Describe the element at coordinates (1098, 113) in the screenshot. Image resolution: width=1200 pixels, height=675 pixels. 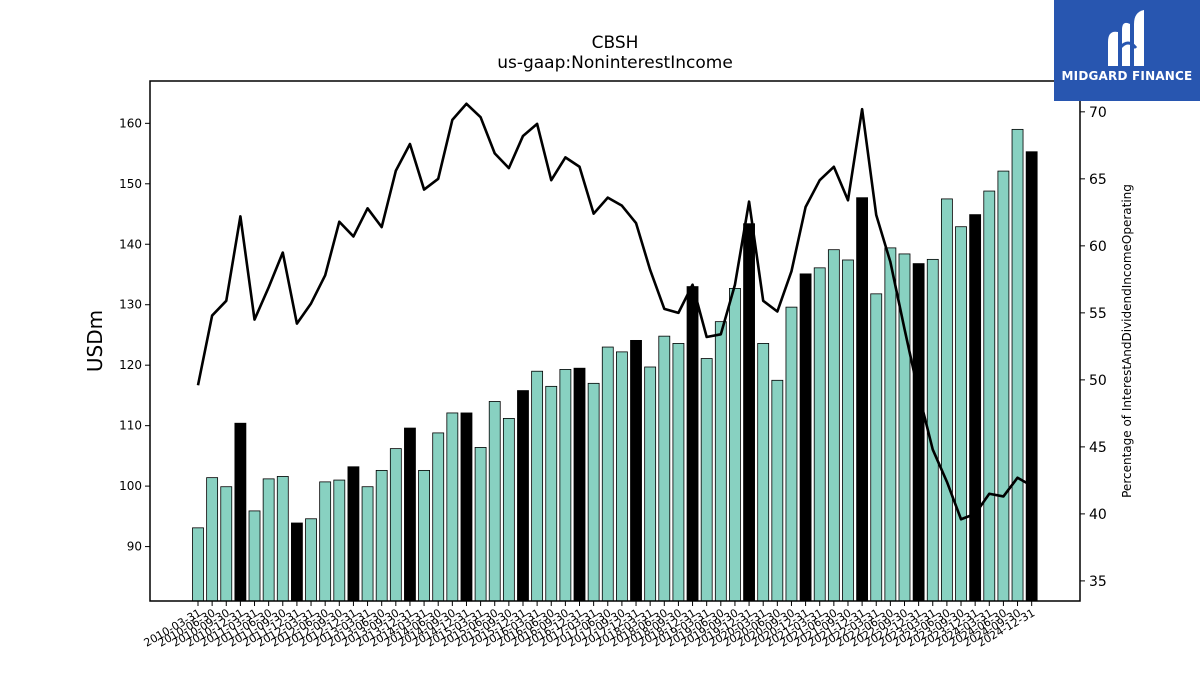
I see `y2-tick-label: 70` at that location.